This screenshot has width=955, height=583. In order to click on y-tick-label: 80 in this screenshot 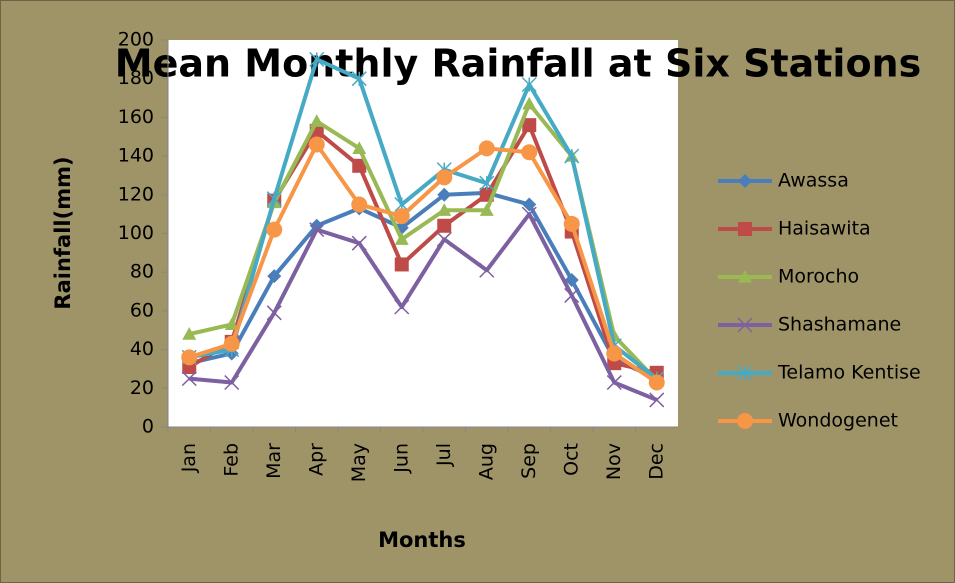, I will do `click(142, 272)`.